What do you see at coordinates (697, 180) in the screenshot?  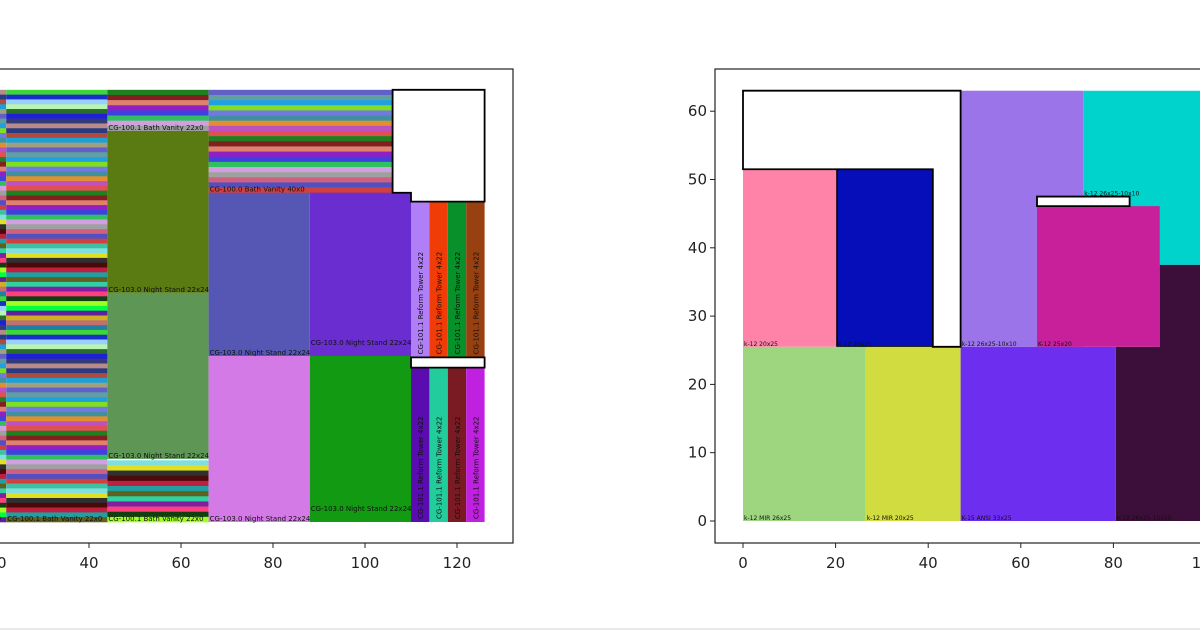 I see `y-tick-label: 50` at bounding box center [697, 180].